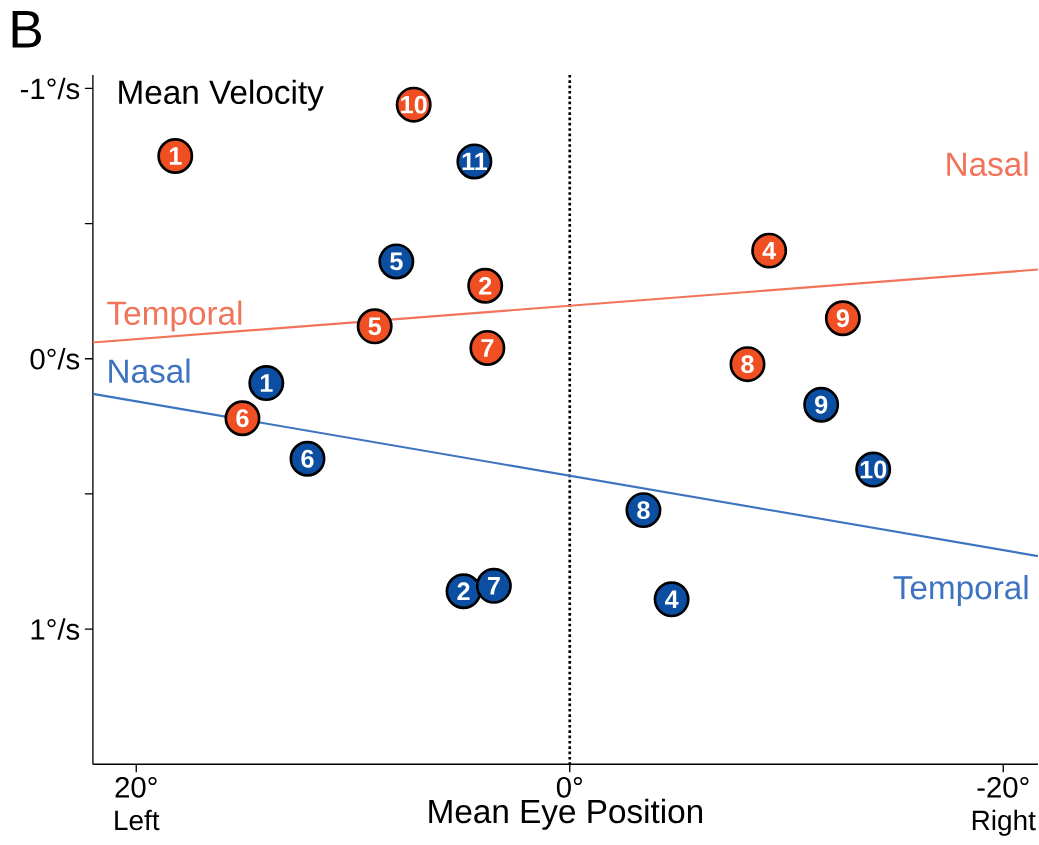  Describe the element at coordinates (26, 29) in the screenshot. I see `chart-title: B` at that location.